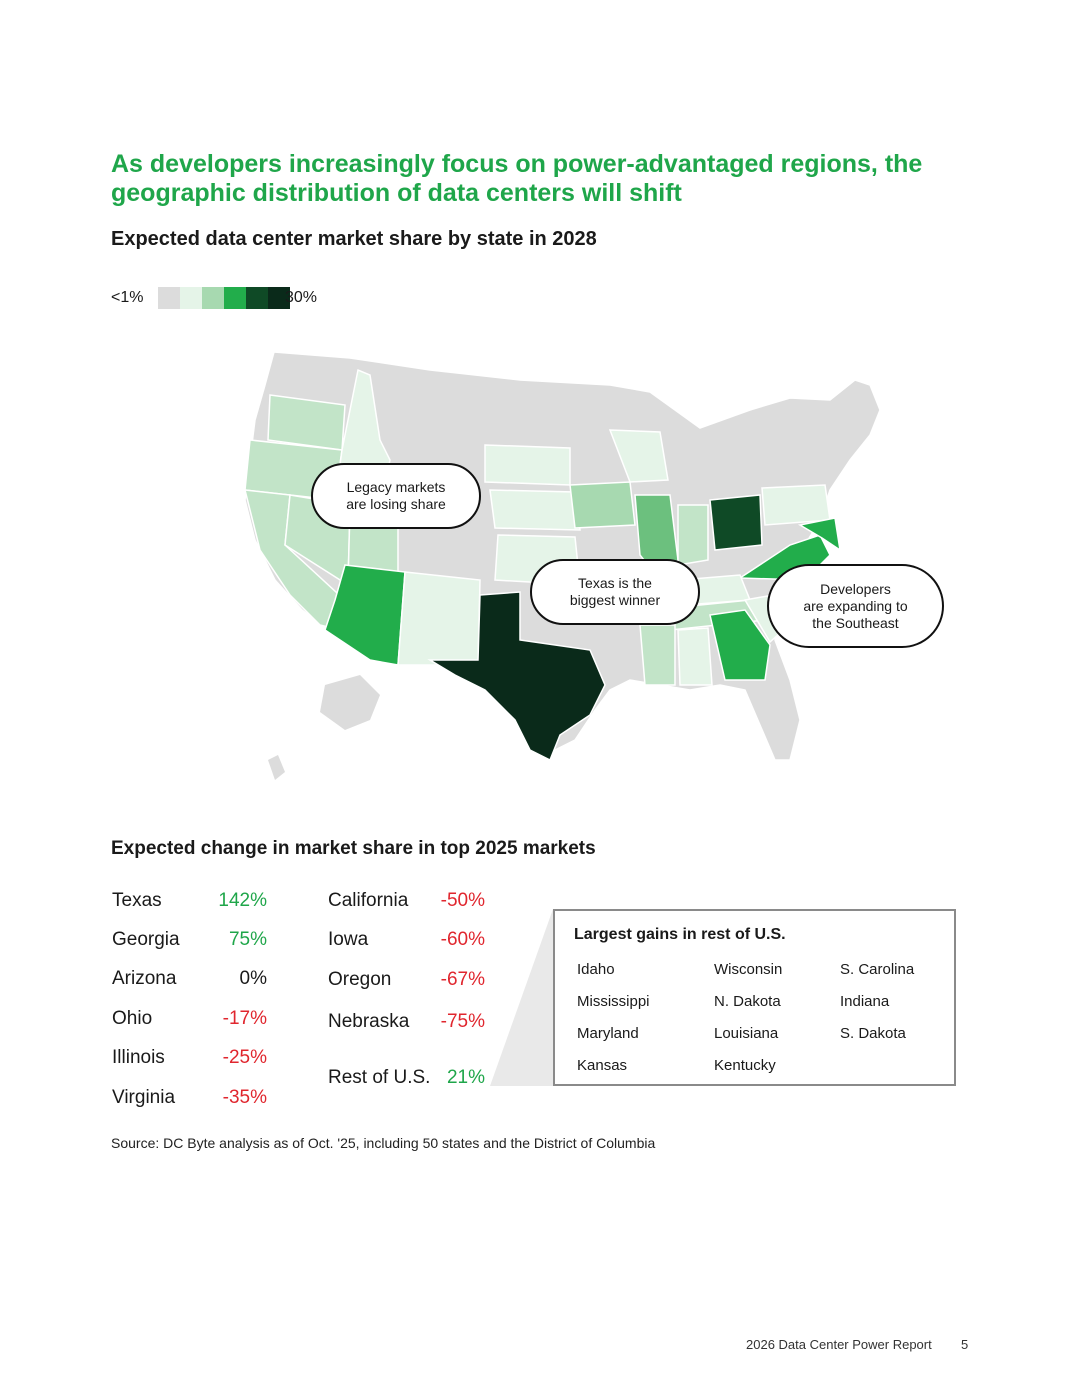  What do you see at coordinates (127, 297) in the screenshot?
I see `legend-low-label: <1%` at bounding box center [127, 297].